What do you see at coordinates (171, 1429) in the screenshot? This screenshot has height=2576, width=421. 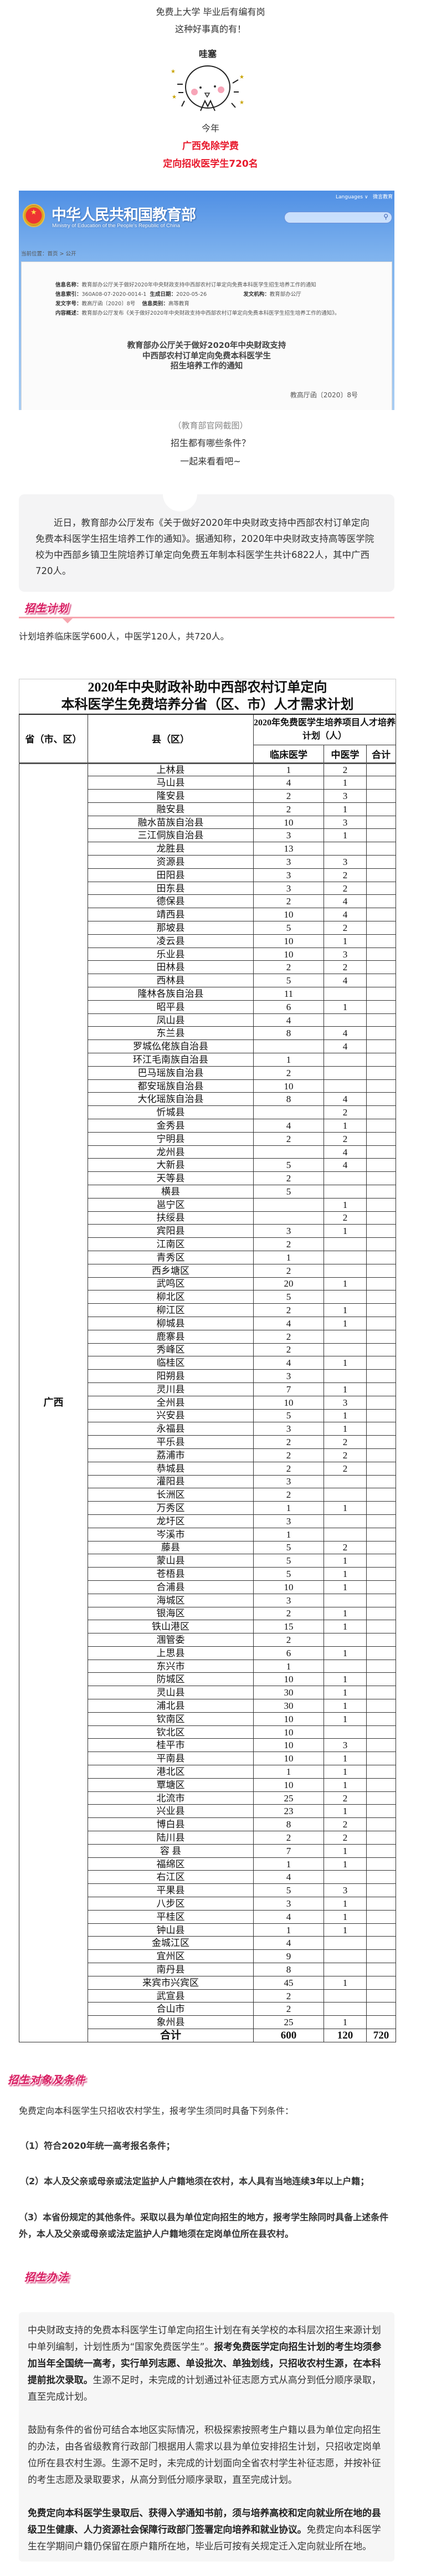 I see `county-cell: 永福县` at bounding box center [171, 1429].